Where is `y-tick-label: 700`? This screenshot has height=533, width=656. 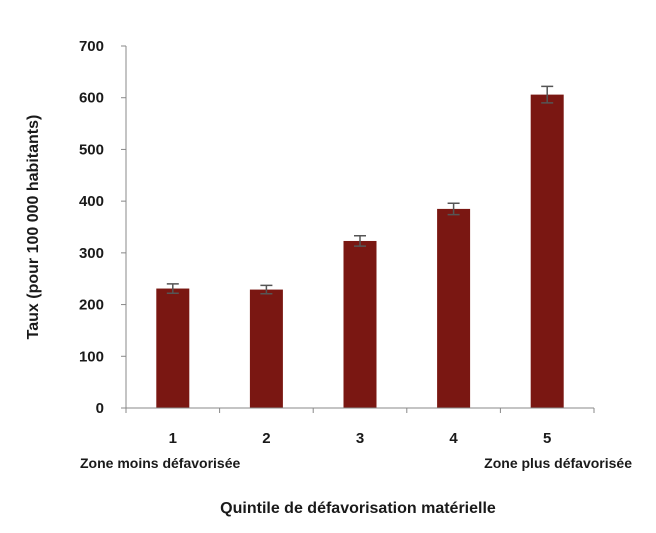 y-tick-label: 700 is located at coordinates (91, 46).